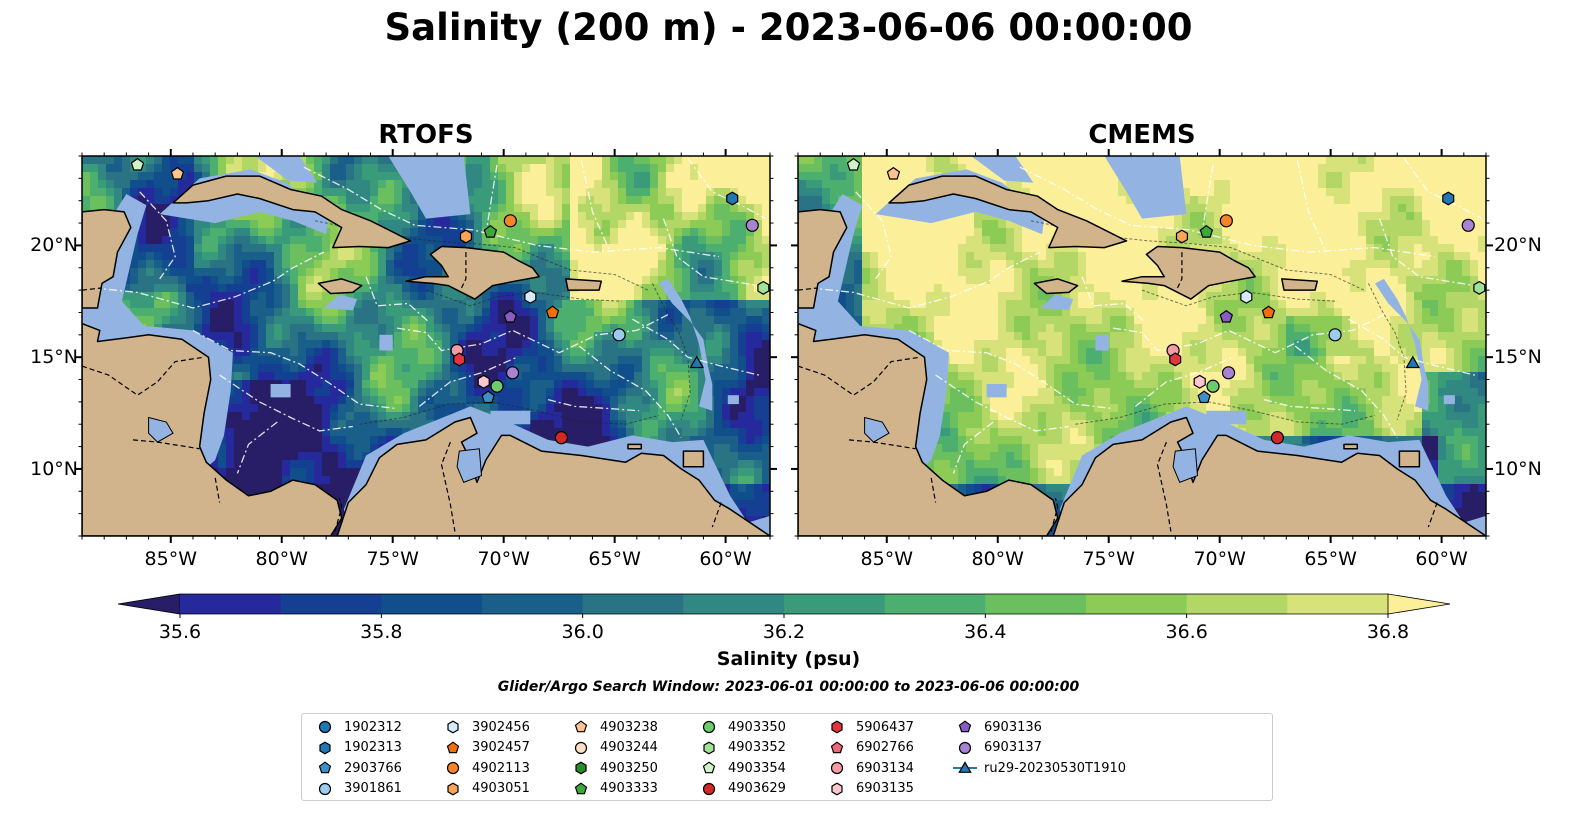  I want to click on legend-item-label: 2903766, so click(373, 768).